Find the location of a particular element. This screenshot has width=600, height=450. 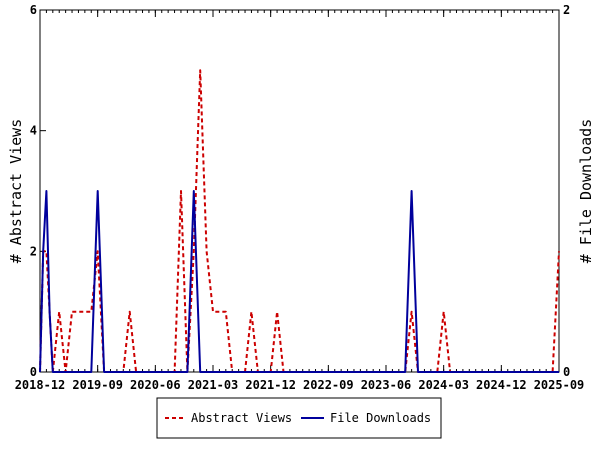

x-tick-label: 2023-06 is located at coordinates (386, 385).